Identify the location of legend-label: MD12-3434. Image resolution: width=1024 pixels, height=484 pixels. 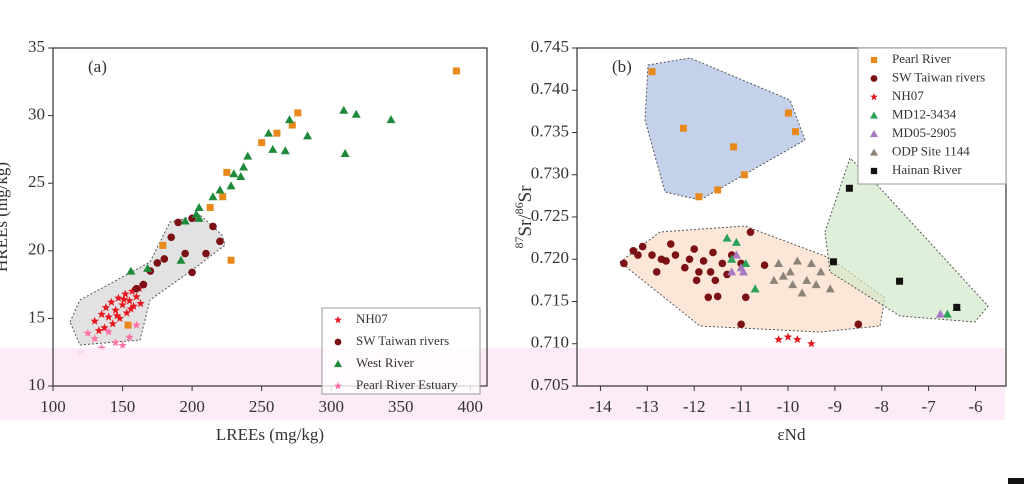
(924, 113).